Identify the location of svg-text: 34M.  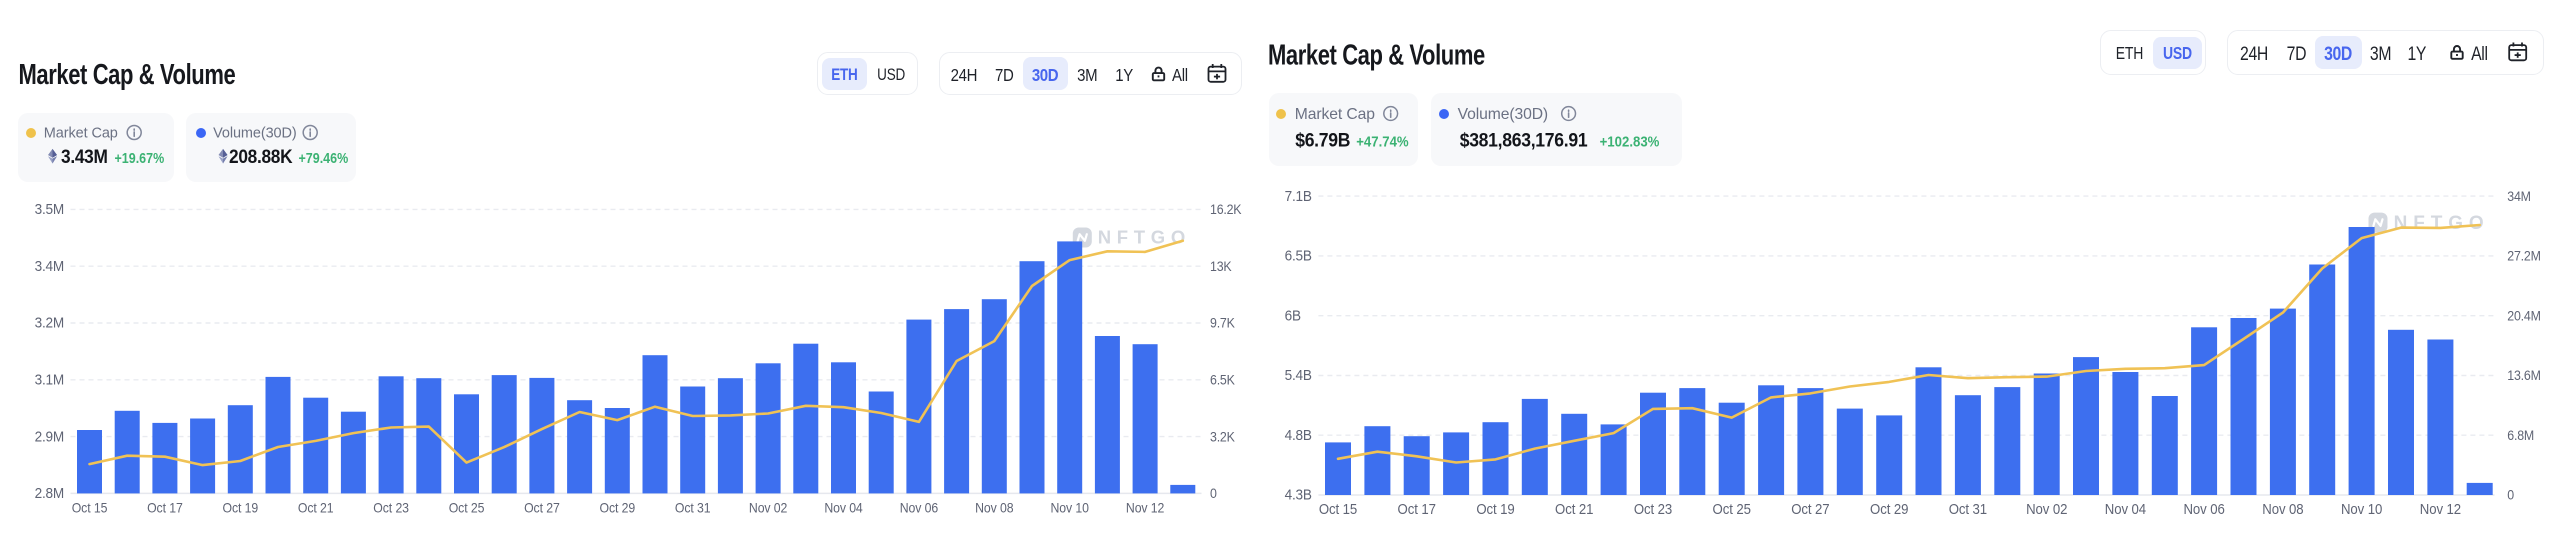
(2518, 196).